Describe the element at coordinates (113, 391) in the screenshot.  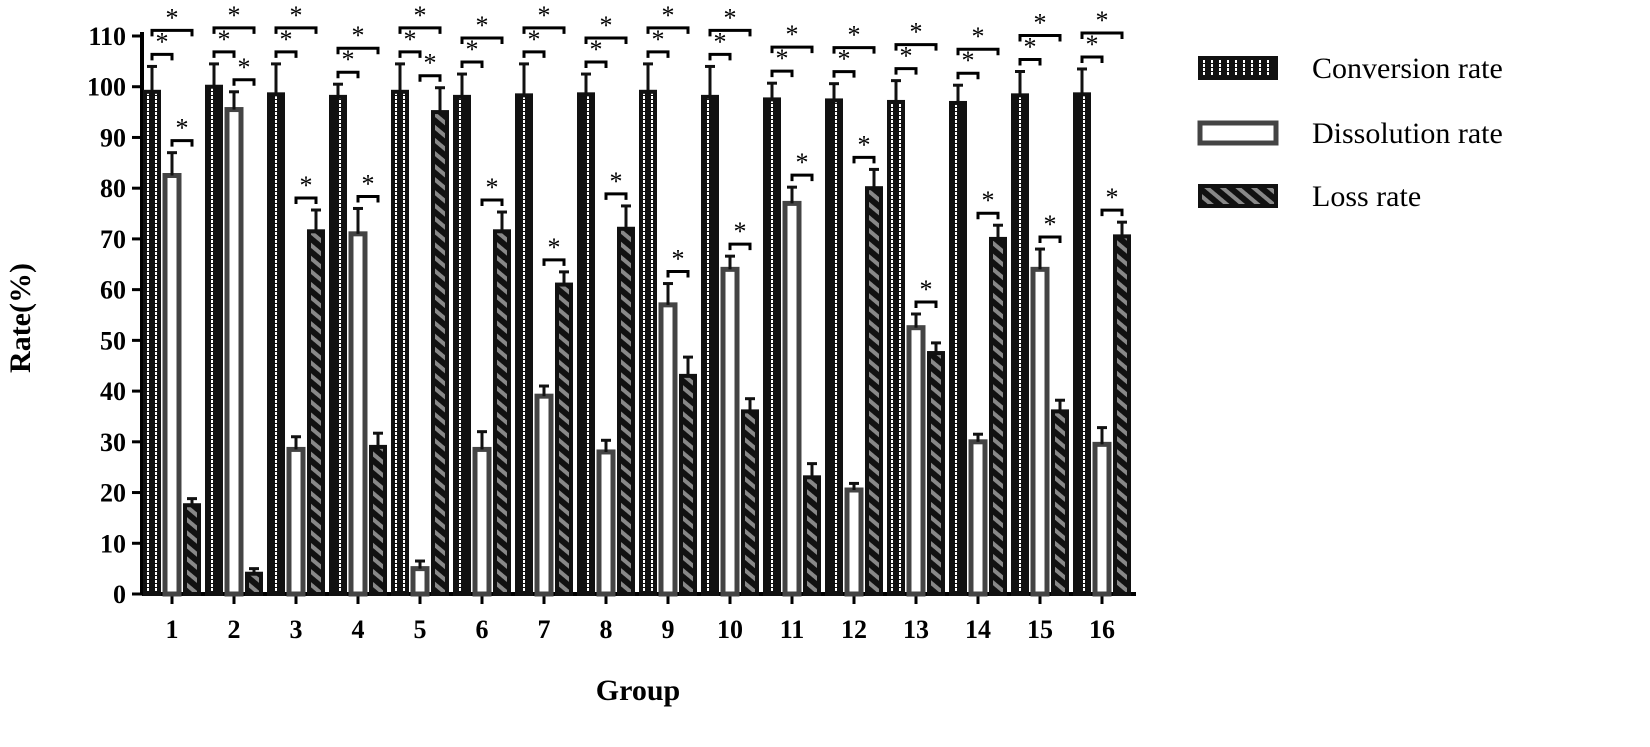
I see `y-tick-label: 40` at that location.